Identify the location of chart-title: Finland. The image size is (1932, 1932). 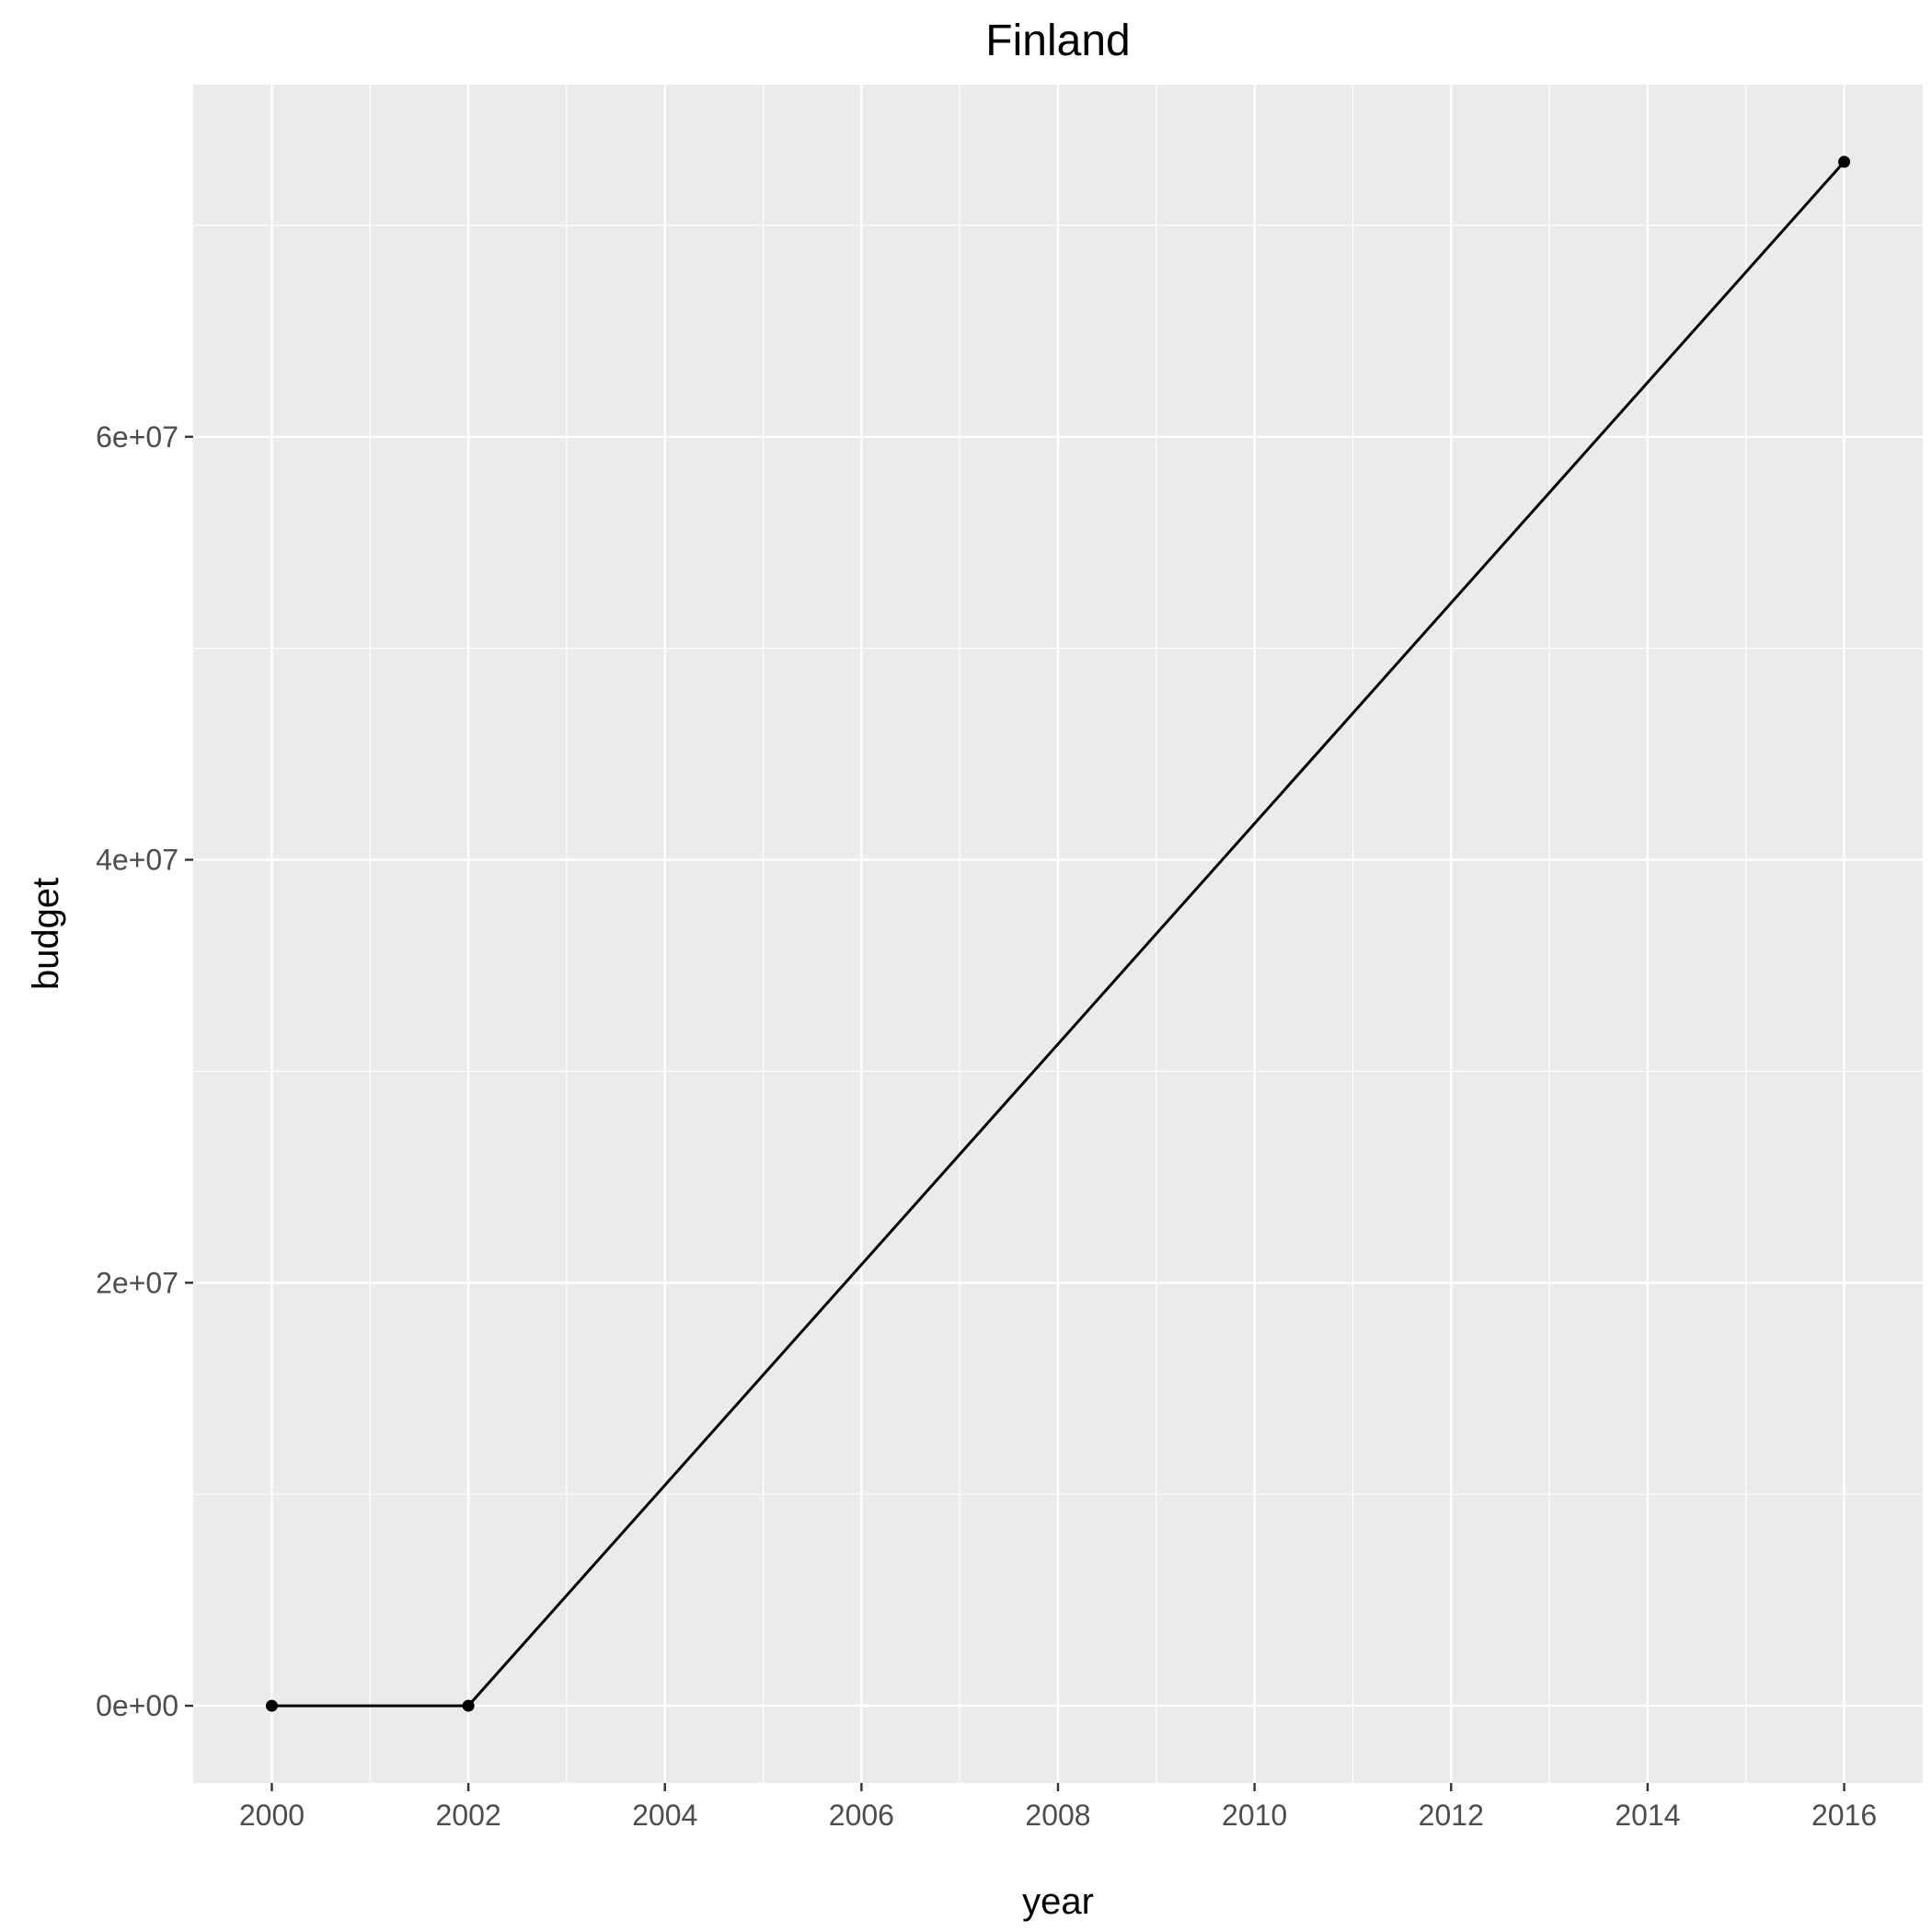
(1057, 41).